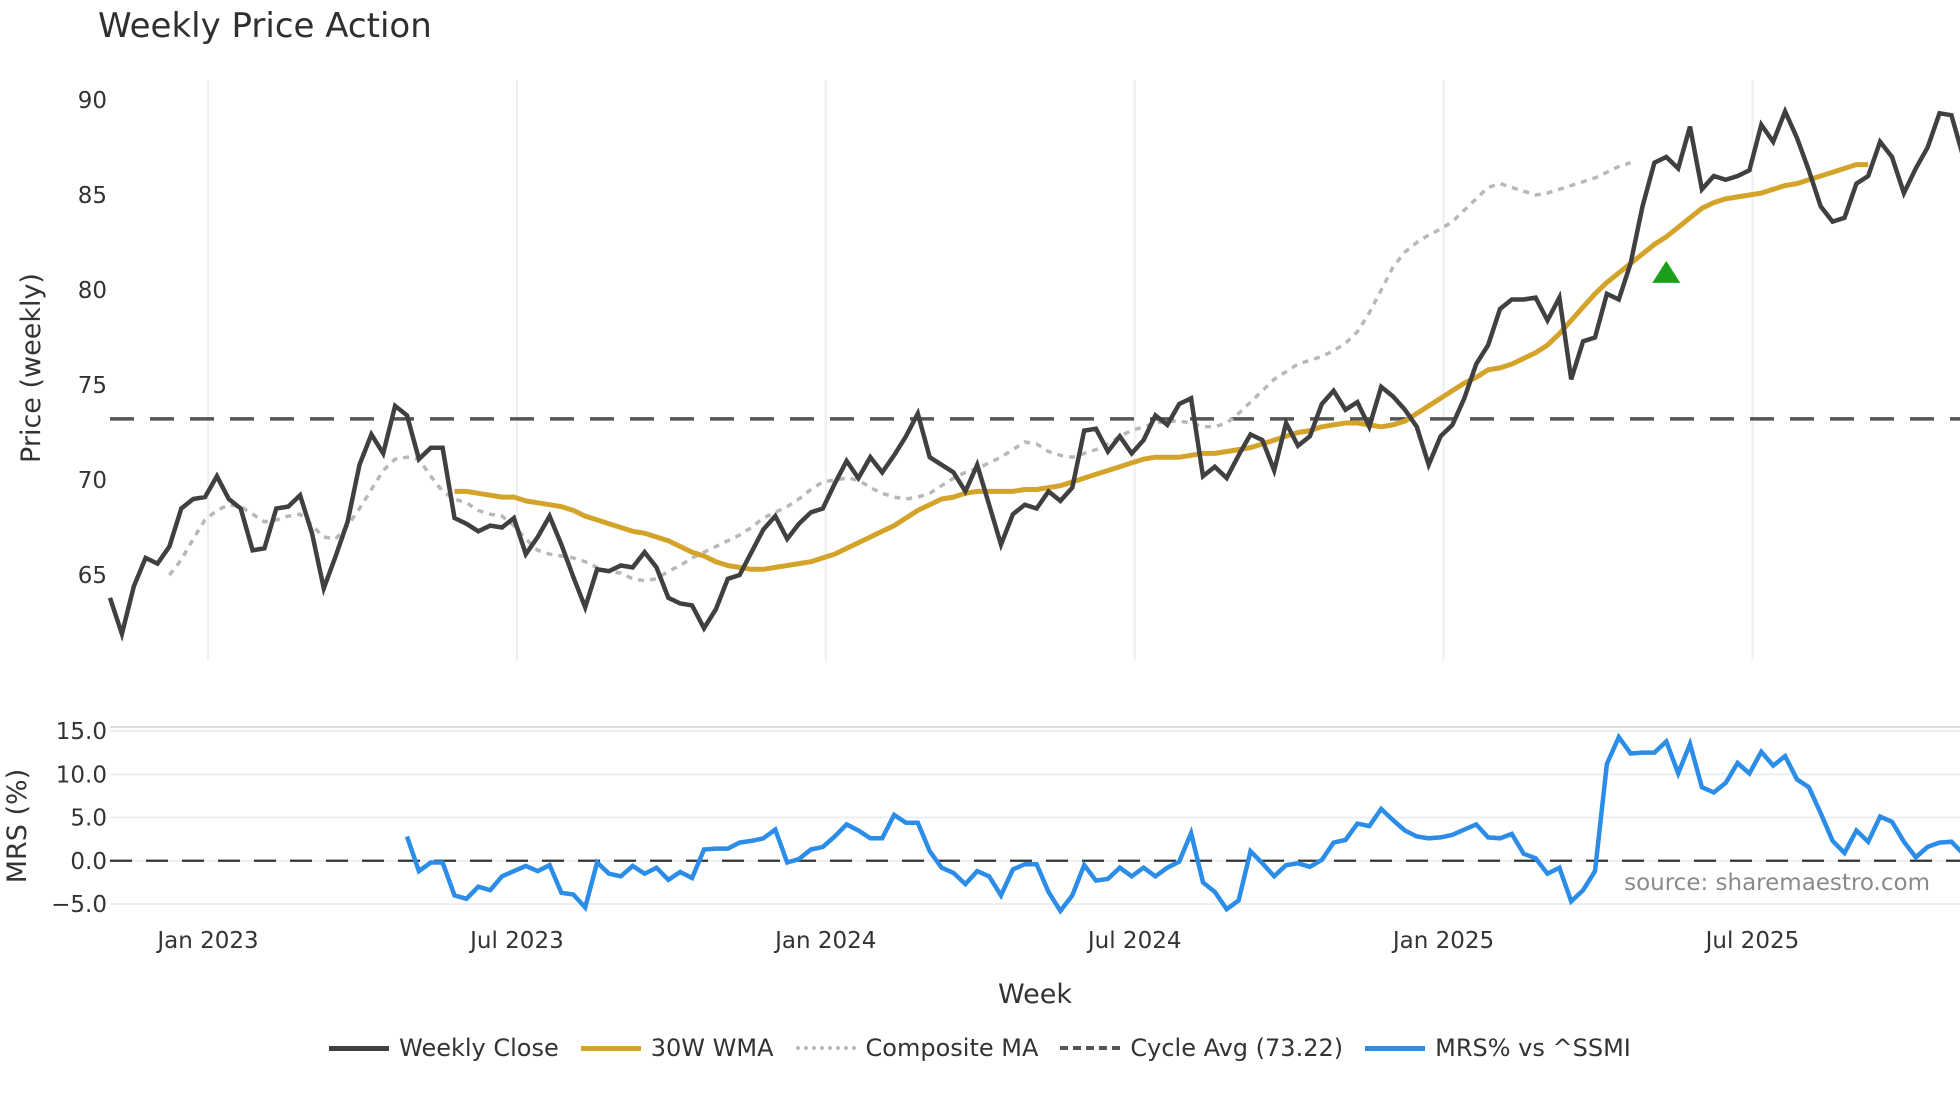 This screenshot has height=1102, width=1960. Describe the element at coordinates (31, 368) in the screenshot. I see `price-axis-label: Price (weekly)` at that location.